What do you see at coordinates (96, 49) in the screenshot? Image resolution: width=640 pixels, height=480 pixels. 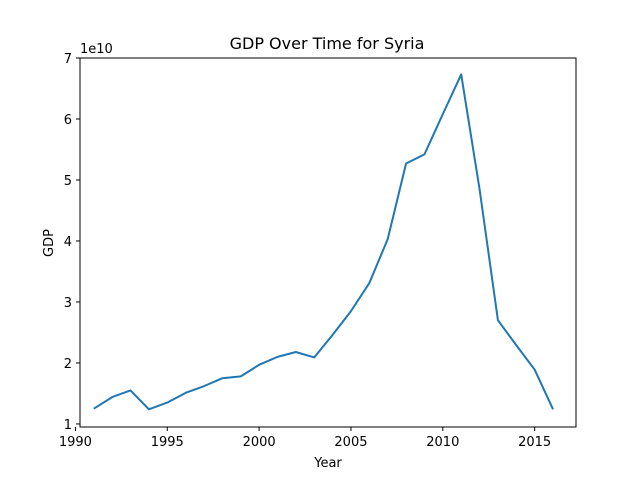 I see `y-scale-label: 1e10` at bounding box center [96, 49].